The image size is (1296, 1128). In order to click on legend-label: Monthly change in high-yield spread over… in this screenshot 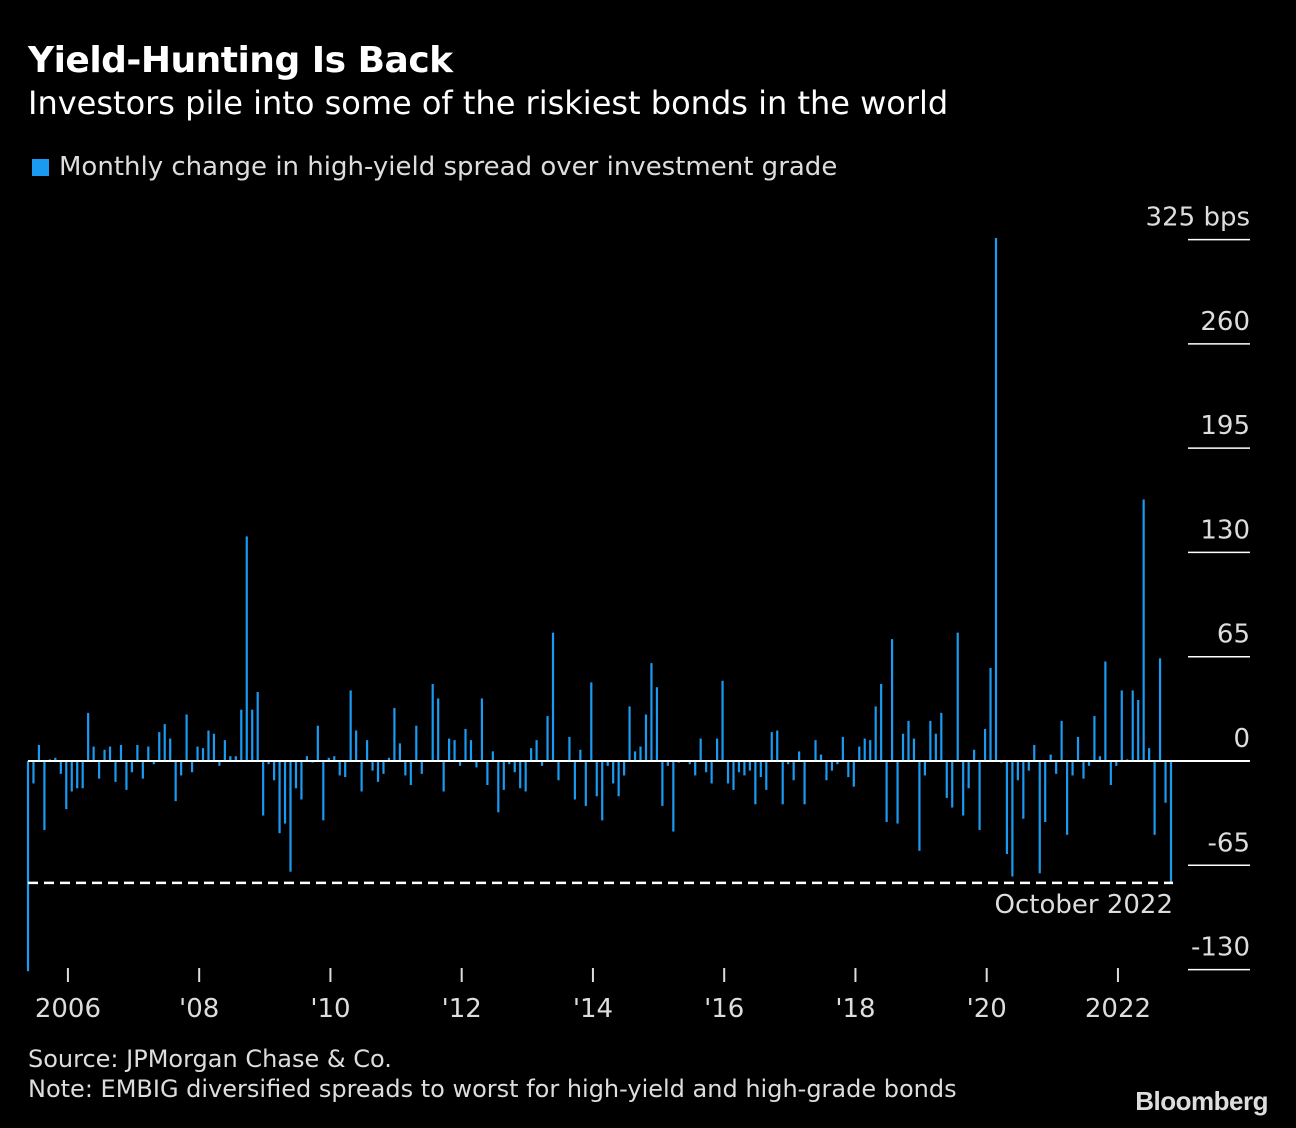, I will do `click(448, 167)`.